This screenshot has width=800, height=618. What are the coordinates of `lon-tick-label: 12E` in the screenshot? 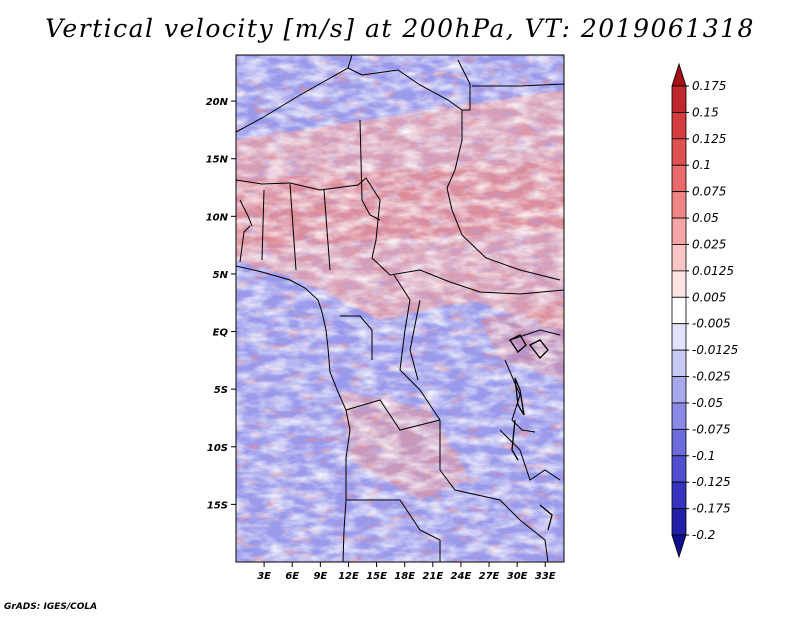 It's located at (348, 576).